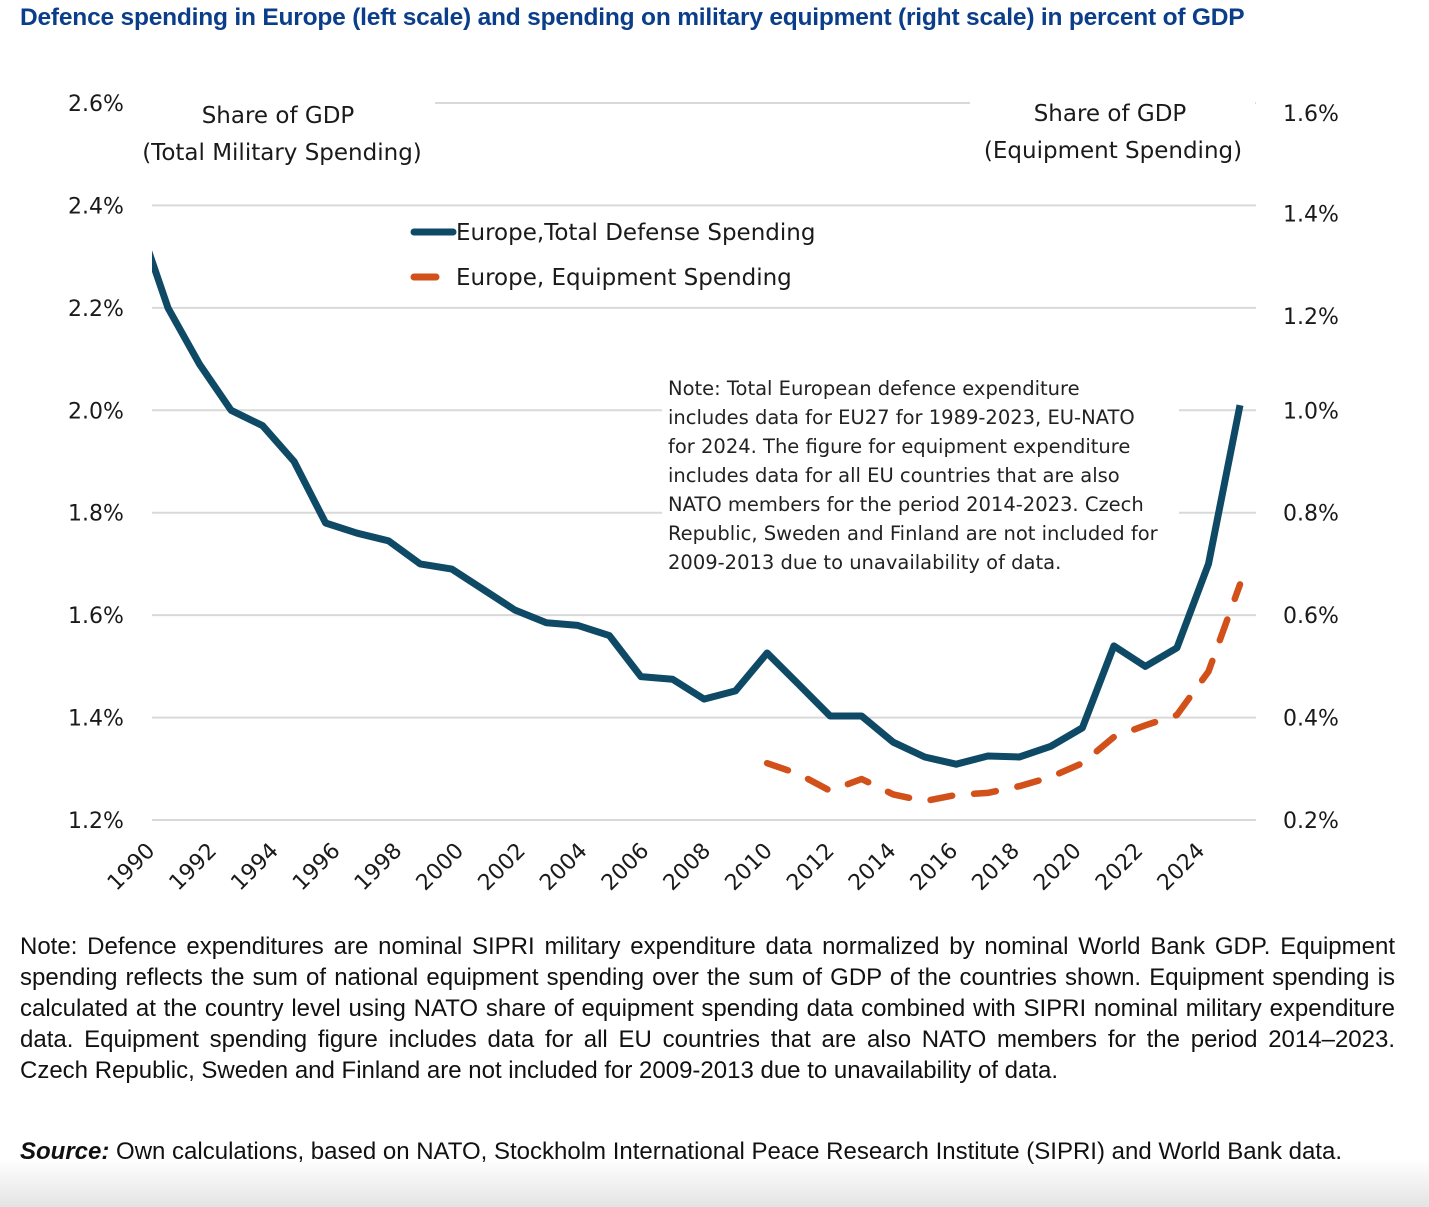 This screenshot has width=1429, height=1207. Describe the element at coordinates (874, 388) in the screenshot. I see `annotation-line: Note: Total European defence expenditure` at that location.